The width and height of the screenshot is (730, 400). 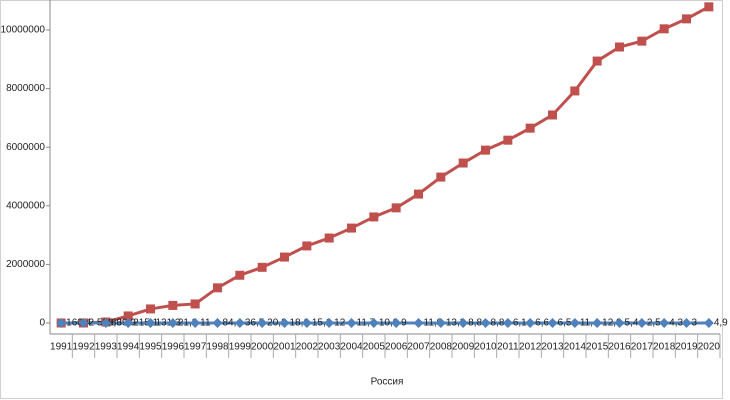 I want to click on y-tick-label: 10000000, so click(x=23, y=30).